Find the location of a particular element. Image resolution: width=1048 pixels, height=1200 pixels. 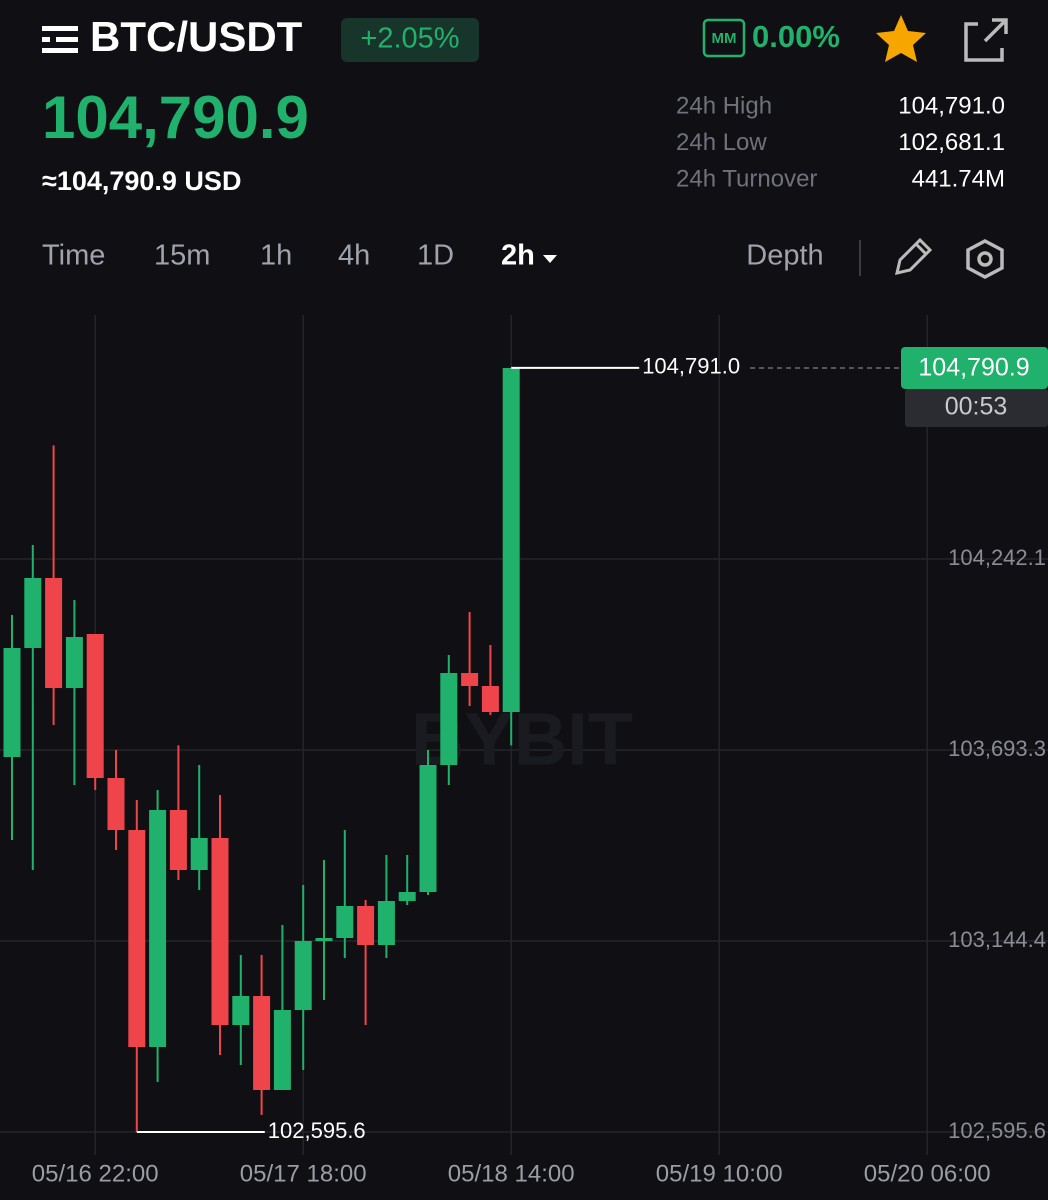

stat-label: 24h Turnover is located at coordinates (746, 178).